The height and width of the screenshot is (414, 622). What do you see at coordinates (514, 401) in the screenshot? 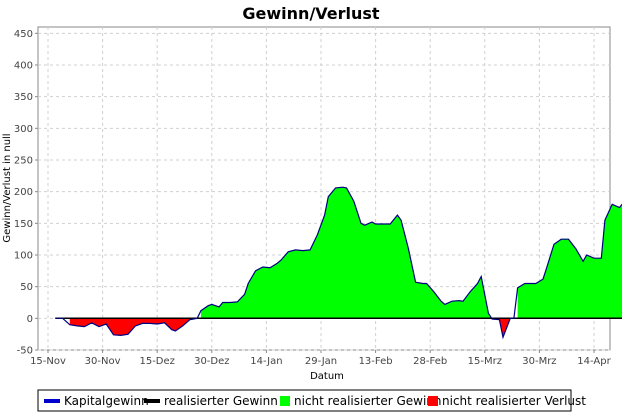
I see `legend-label: nicht realisierter Verlust` at bounding box center [514, 401].